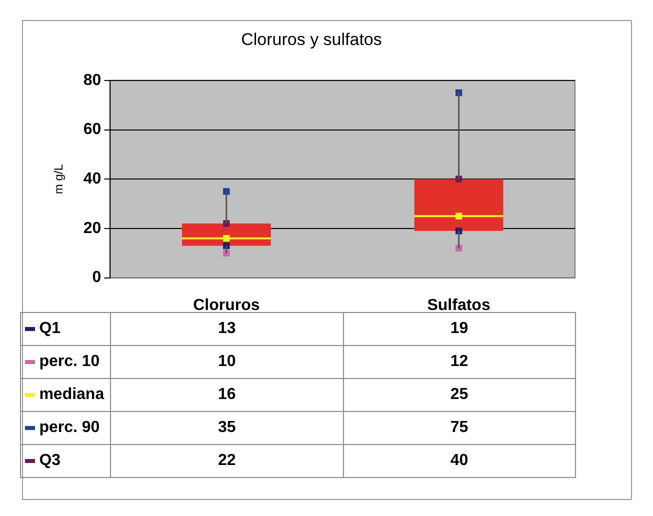 Image resolution: width=653 pixels, height=516 pixels. Describe the element at coordinates (311, 39) in the screenshot. I see `chart-title: Cloruros y sulfatos` at that location.